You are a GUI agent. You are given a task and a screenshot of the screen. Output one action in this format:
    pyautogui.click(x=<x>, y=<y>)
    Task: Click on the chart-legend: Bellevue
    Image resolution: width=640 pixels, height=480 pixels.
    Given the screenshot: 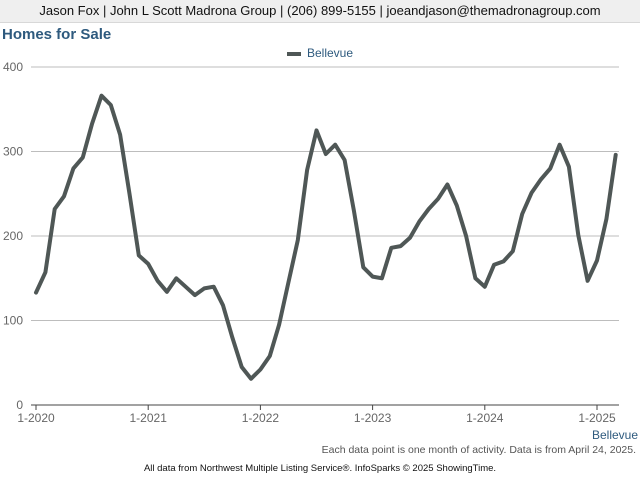 What is the action you would take?
    pyautogui.click(x=320, y=53)
    